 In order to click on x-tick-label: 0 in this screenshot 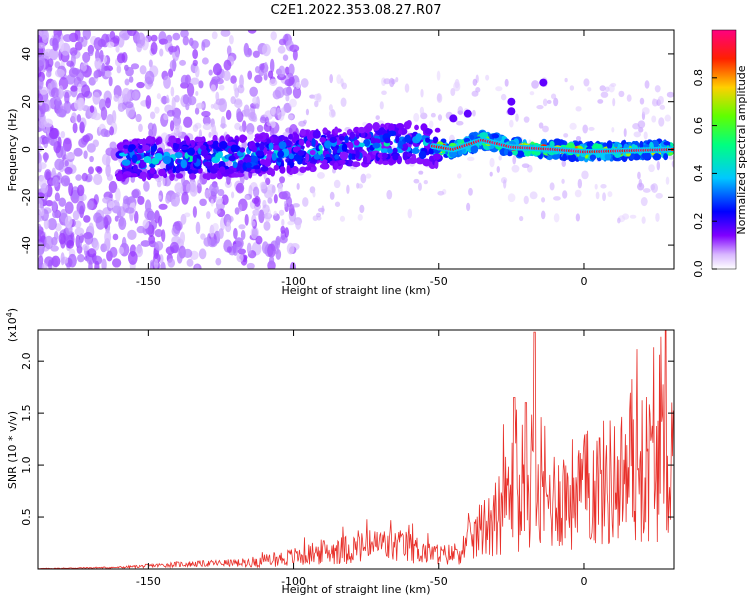, I will do `click(583, 281)`.